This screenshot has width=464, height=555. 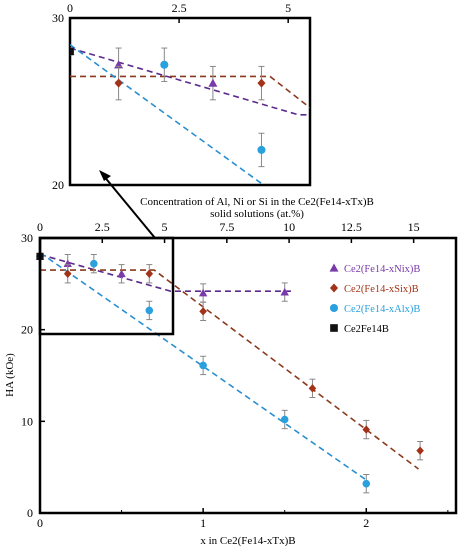 I want to click on legend-label: Ce2(Fe14-xAlx)B, so click(x=382, y=309).